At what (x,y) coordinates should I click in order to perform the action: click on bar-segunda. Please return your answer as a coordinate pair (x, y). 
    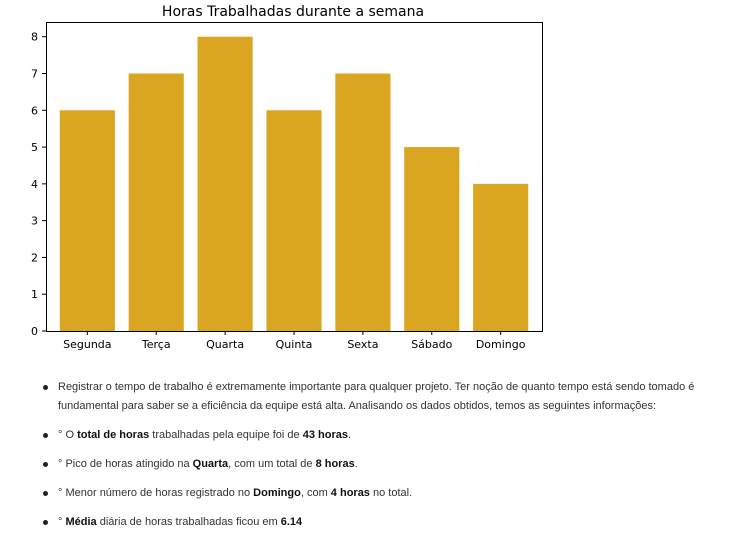
    Looking at the image, I should click on (87, 221).